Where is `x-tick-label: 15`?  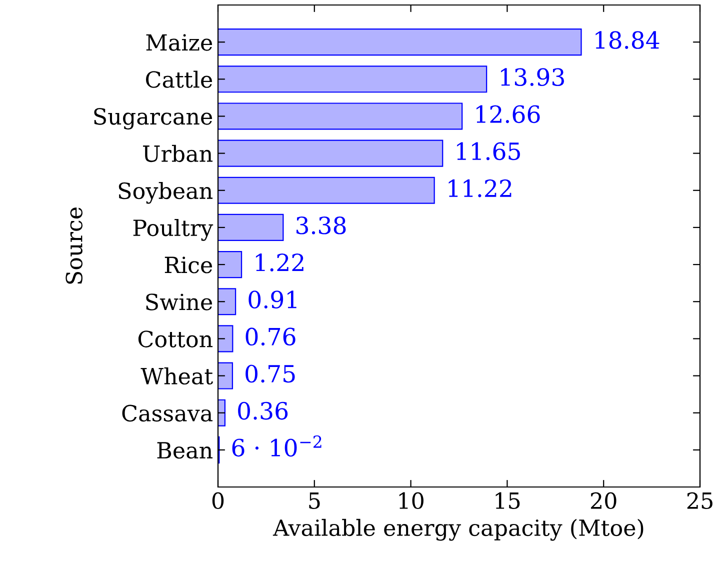 x-tick-label: 15 is located at coordinates (508, 501).